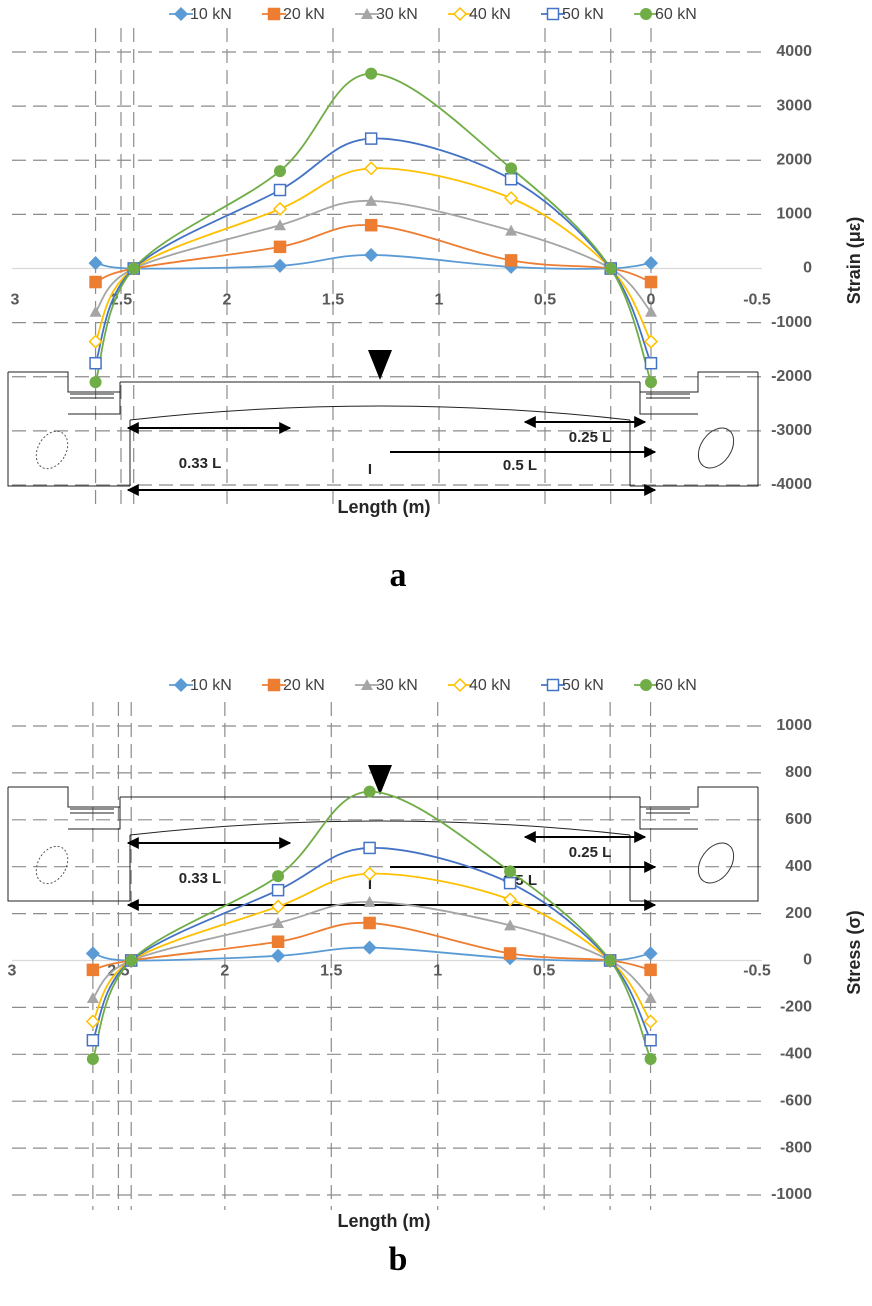 This screenshot has height=1306, width=872. What do you see at coordinates (791, 322) in the screenshot?
I see `y-tick-label: -1000` at bounding box center [791, 322].